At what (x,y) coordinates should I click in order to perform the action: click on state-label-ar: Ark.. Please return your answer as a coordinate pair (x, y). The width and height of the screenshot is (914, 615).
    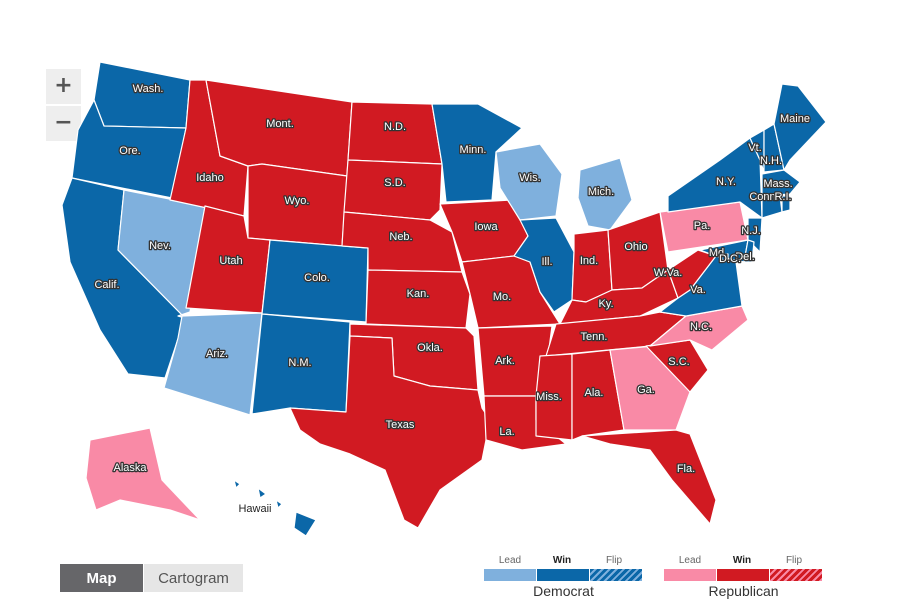
    Looking at the image, I should click on (505, 361).